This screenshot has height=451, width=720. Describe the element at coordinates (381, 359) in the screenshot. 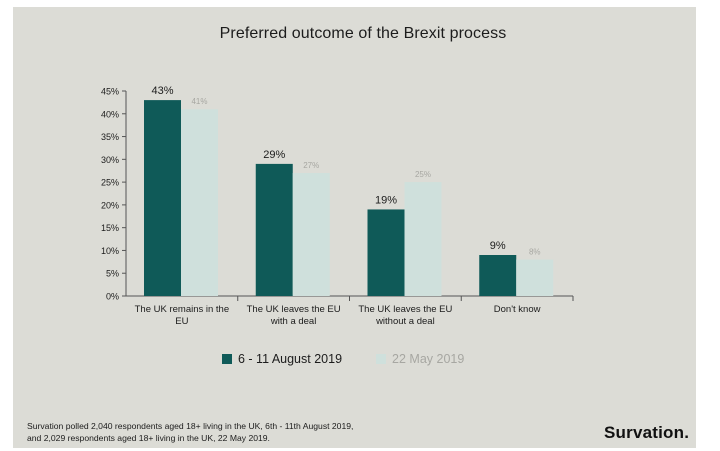

I see `legend-swatch-may` at that location.